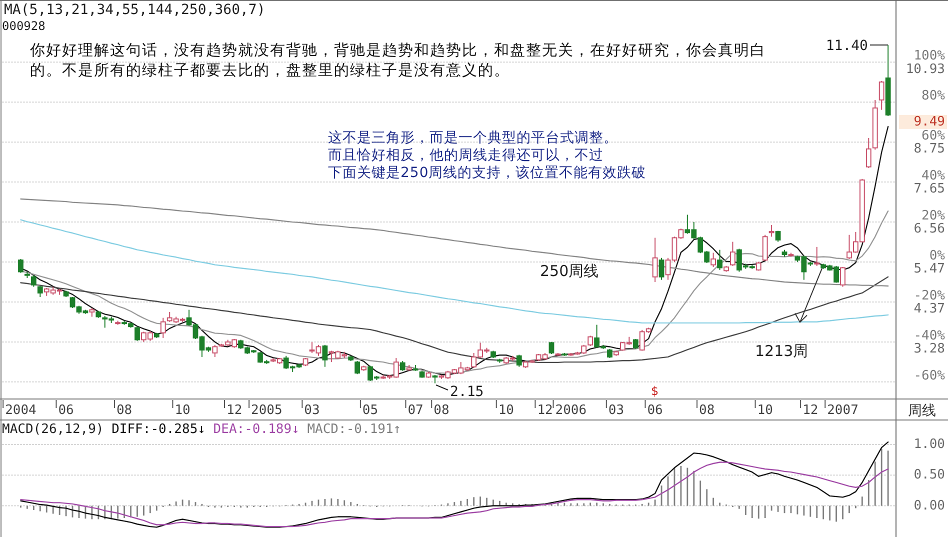 The height and width of the screenshot is (537, 948). What do you see at coordinates (929, 229) in the screenshot?
I see `y-tick-label: 6.56` at bounding box center [929, 229].